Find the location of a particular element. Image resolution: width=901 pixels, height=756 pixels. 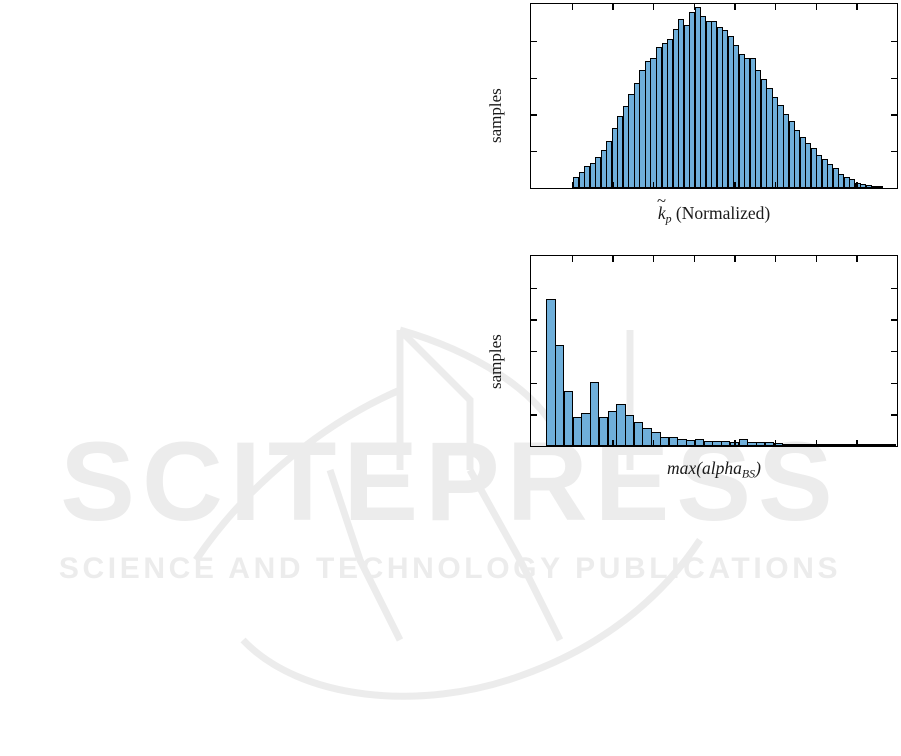

ylabel-bottom: samples is located at coordinates (495, 361).